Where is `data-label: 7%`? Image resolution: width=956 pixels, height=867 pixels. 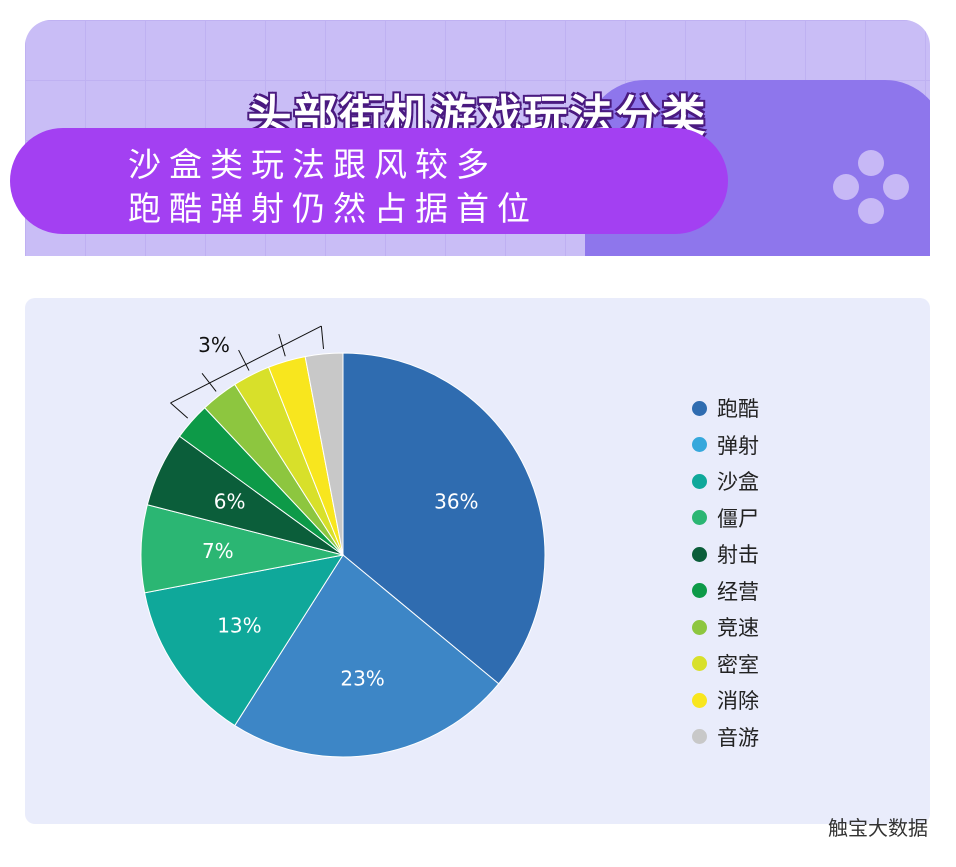
data-label: 7% is located at coordinates (218, 551).